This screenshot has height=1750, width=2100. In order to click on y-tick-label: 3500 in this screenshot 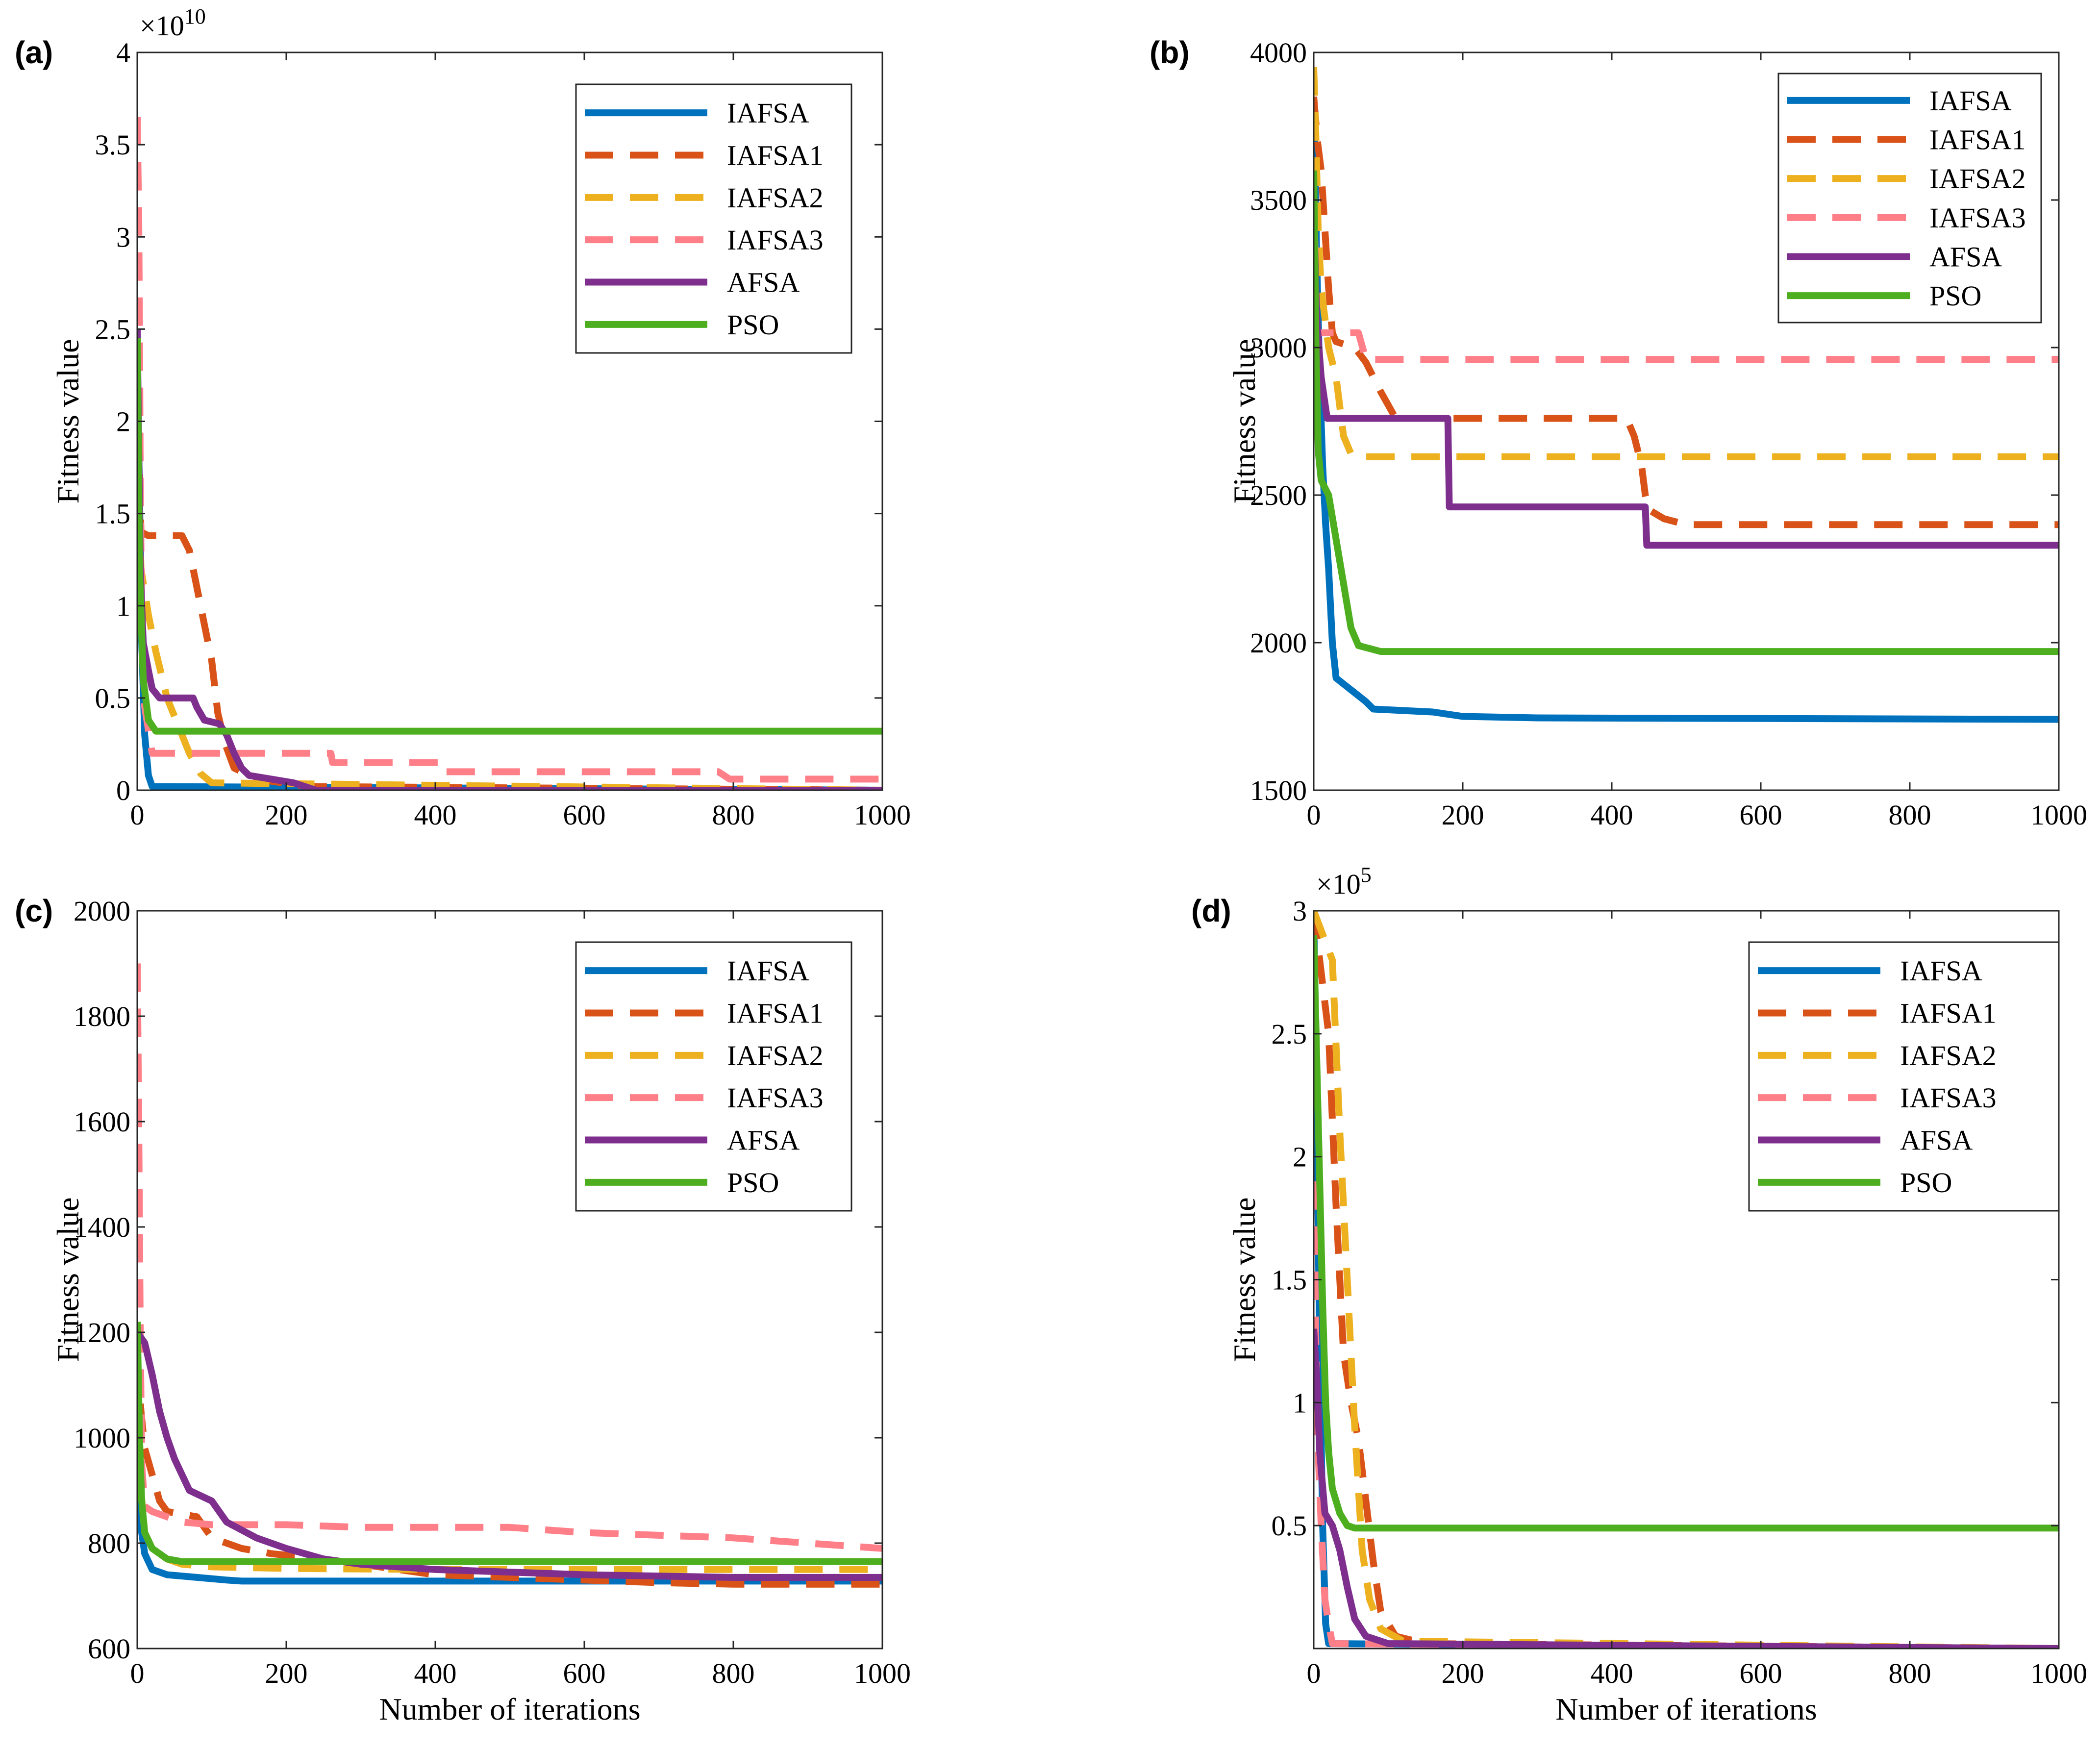, I will do `click(1278, 200)`.